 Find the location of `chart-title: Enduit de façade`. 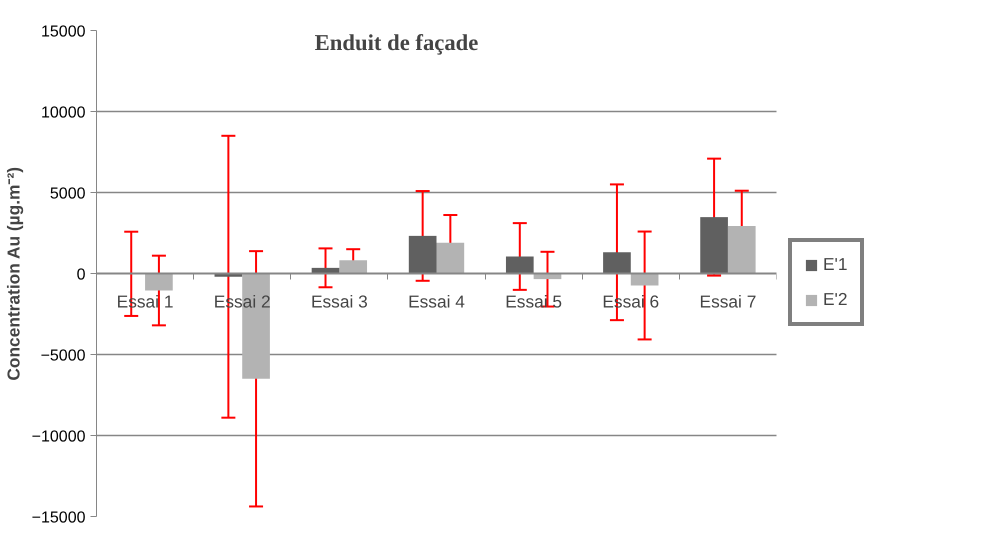

chart-title: Enduit de façade is located at coordinates (396, 42).